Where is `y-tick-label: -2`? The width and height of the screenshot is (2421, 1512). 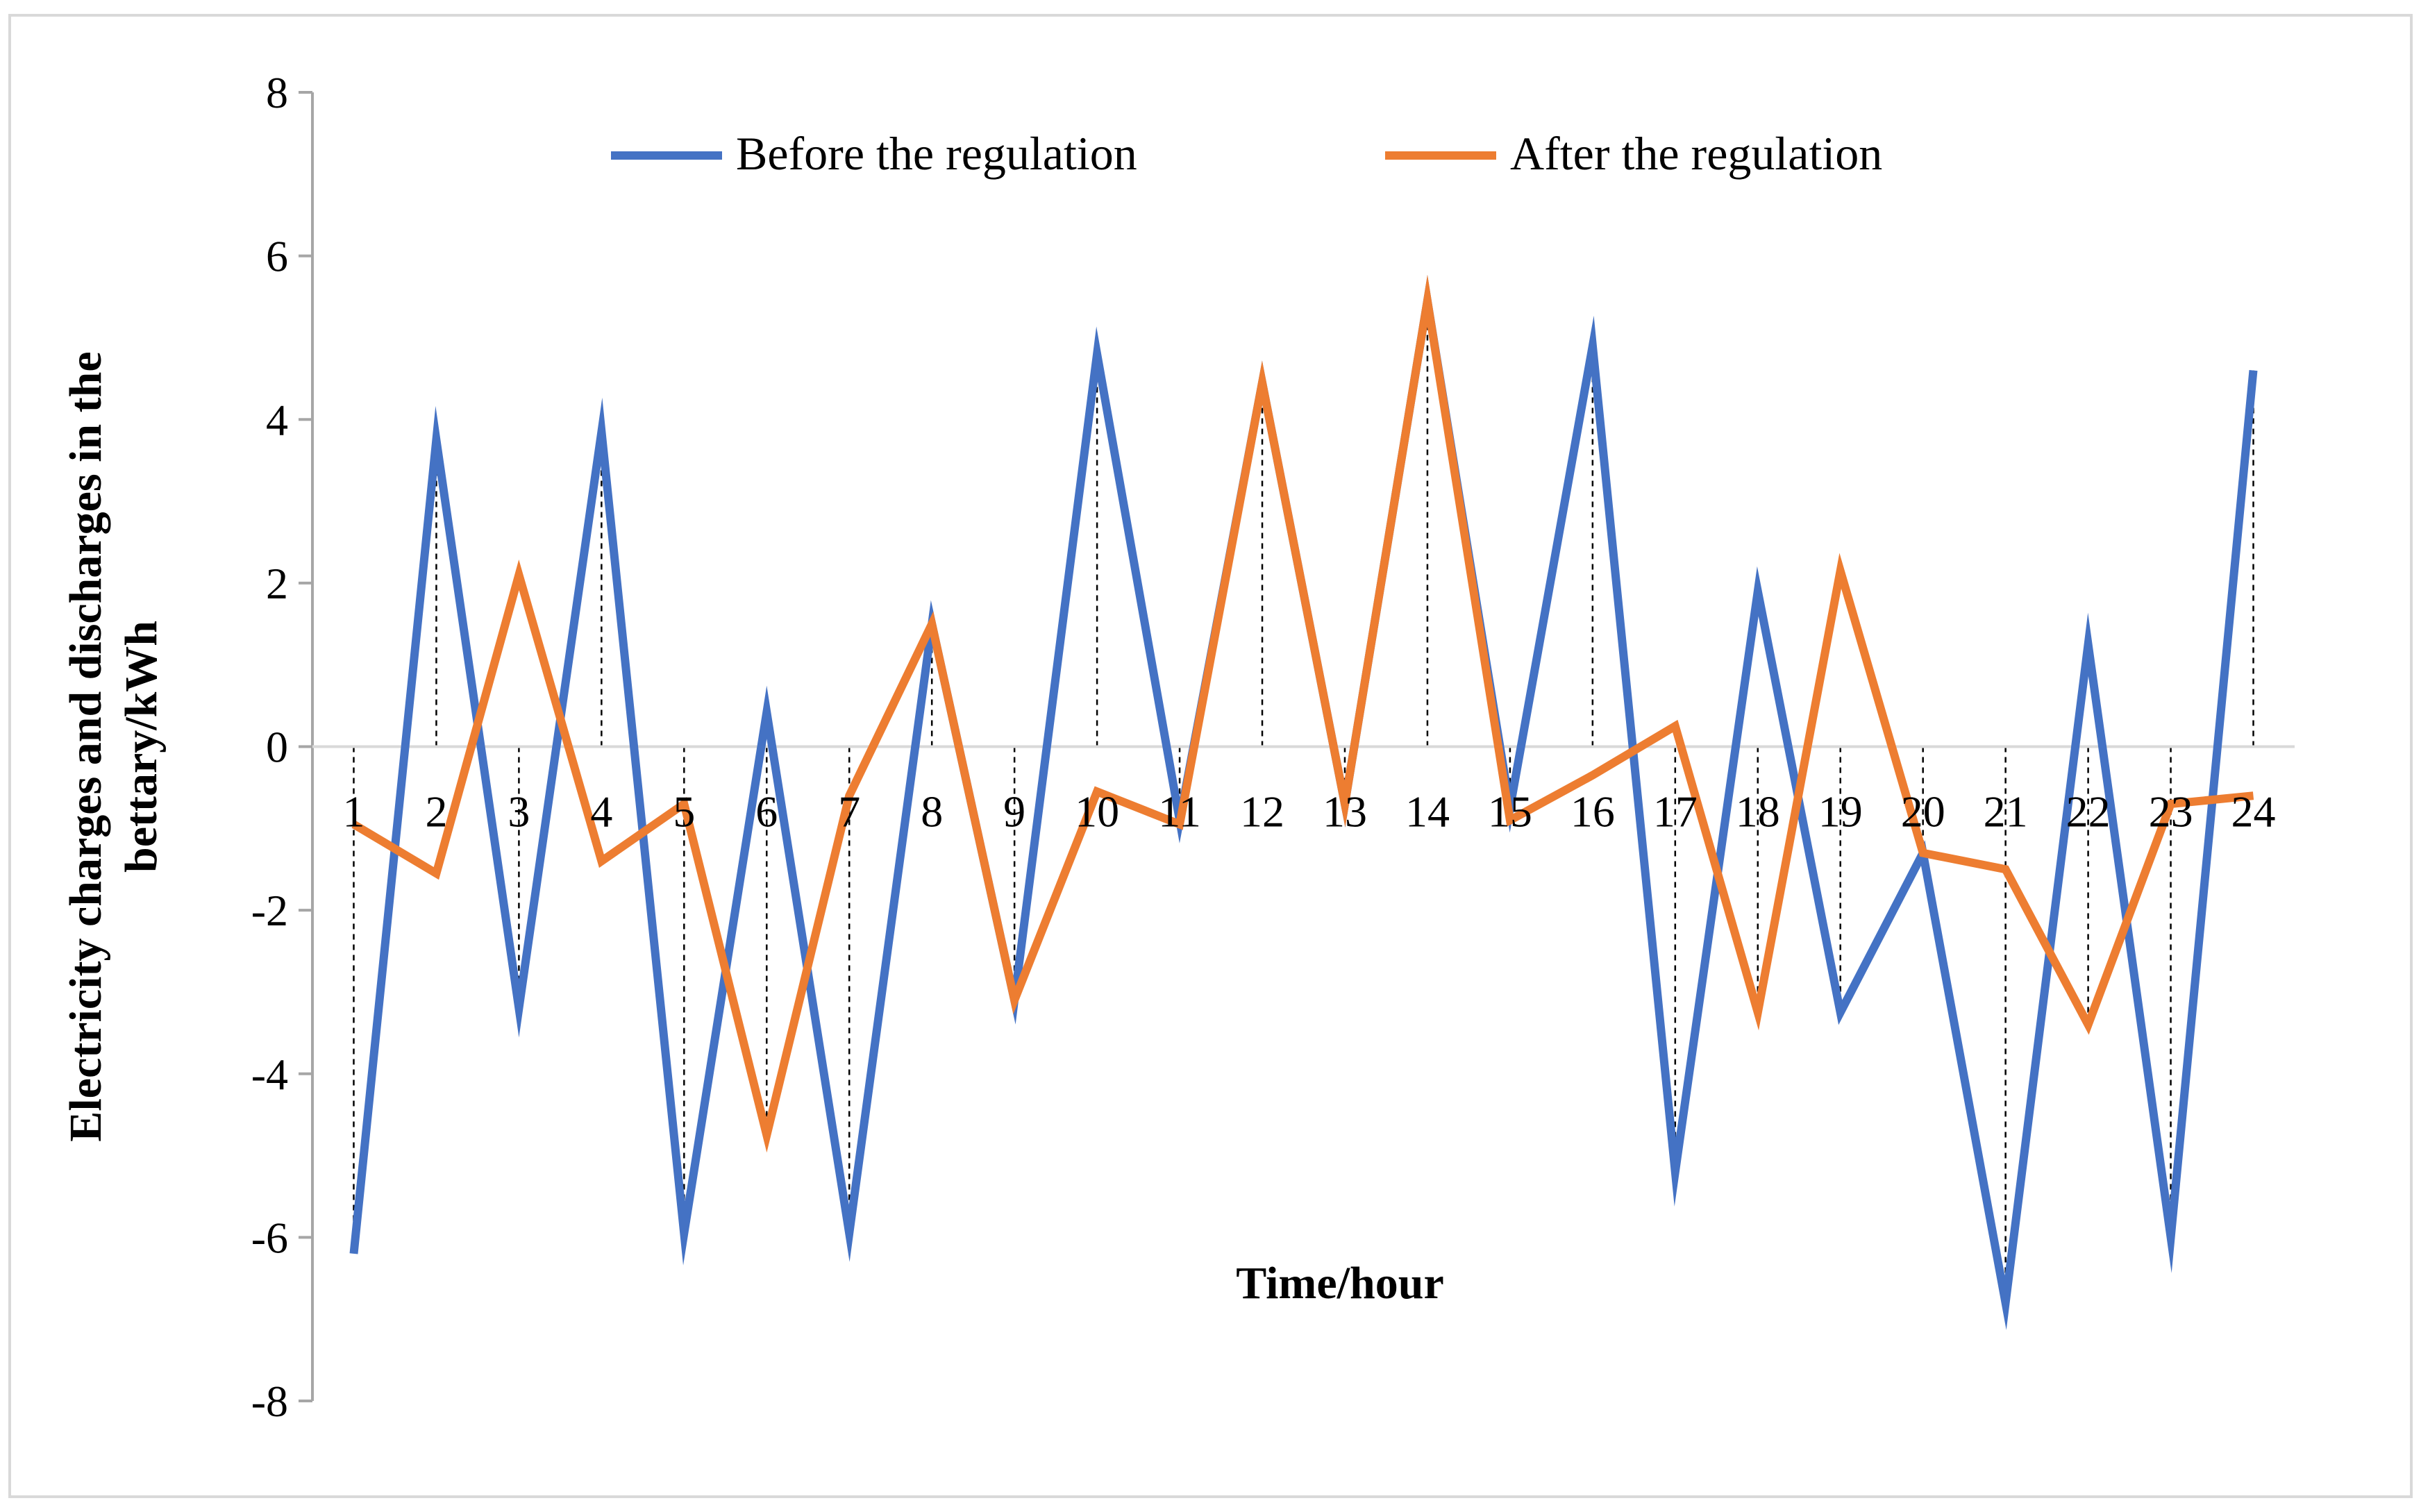 y-tick-label: -2 is located at coordinates (269, 910).